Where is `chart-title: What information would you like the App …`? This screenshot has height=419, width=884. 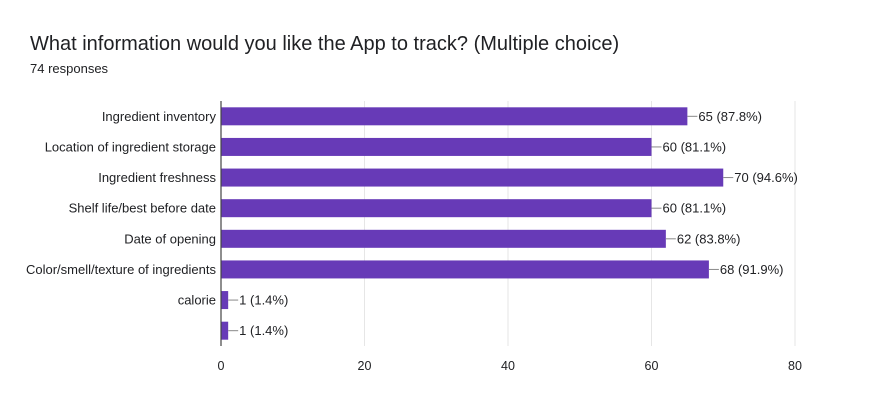 chart-title: What information would you like the App … is located at coordinates (325, 44).